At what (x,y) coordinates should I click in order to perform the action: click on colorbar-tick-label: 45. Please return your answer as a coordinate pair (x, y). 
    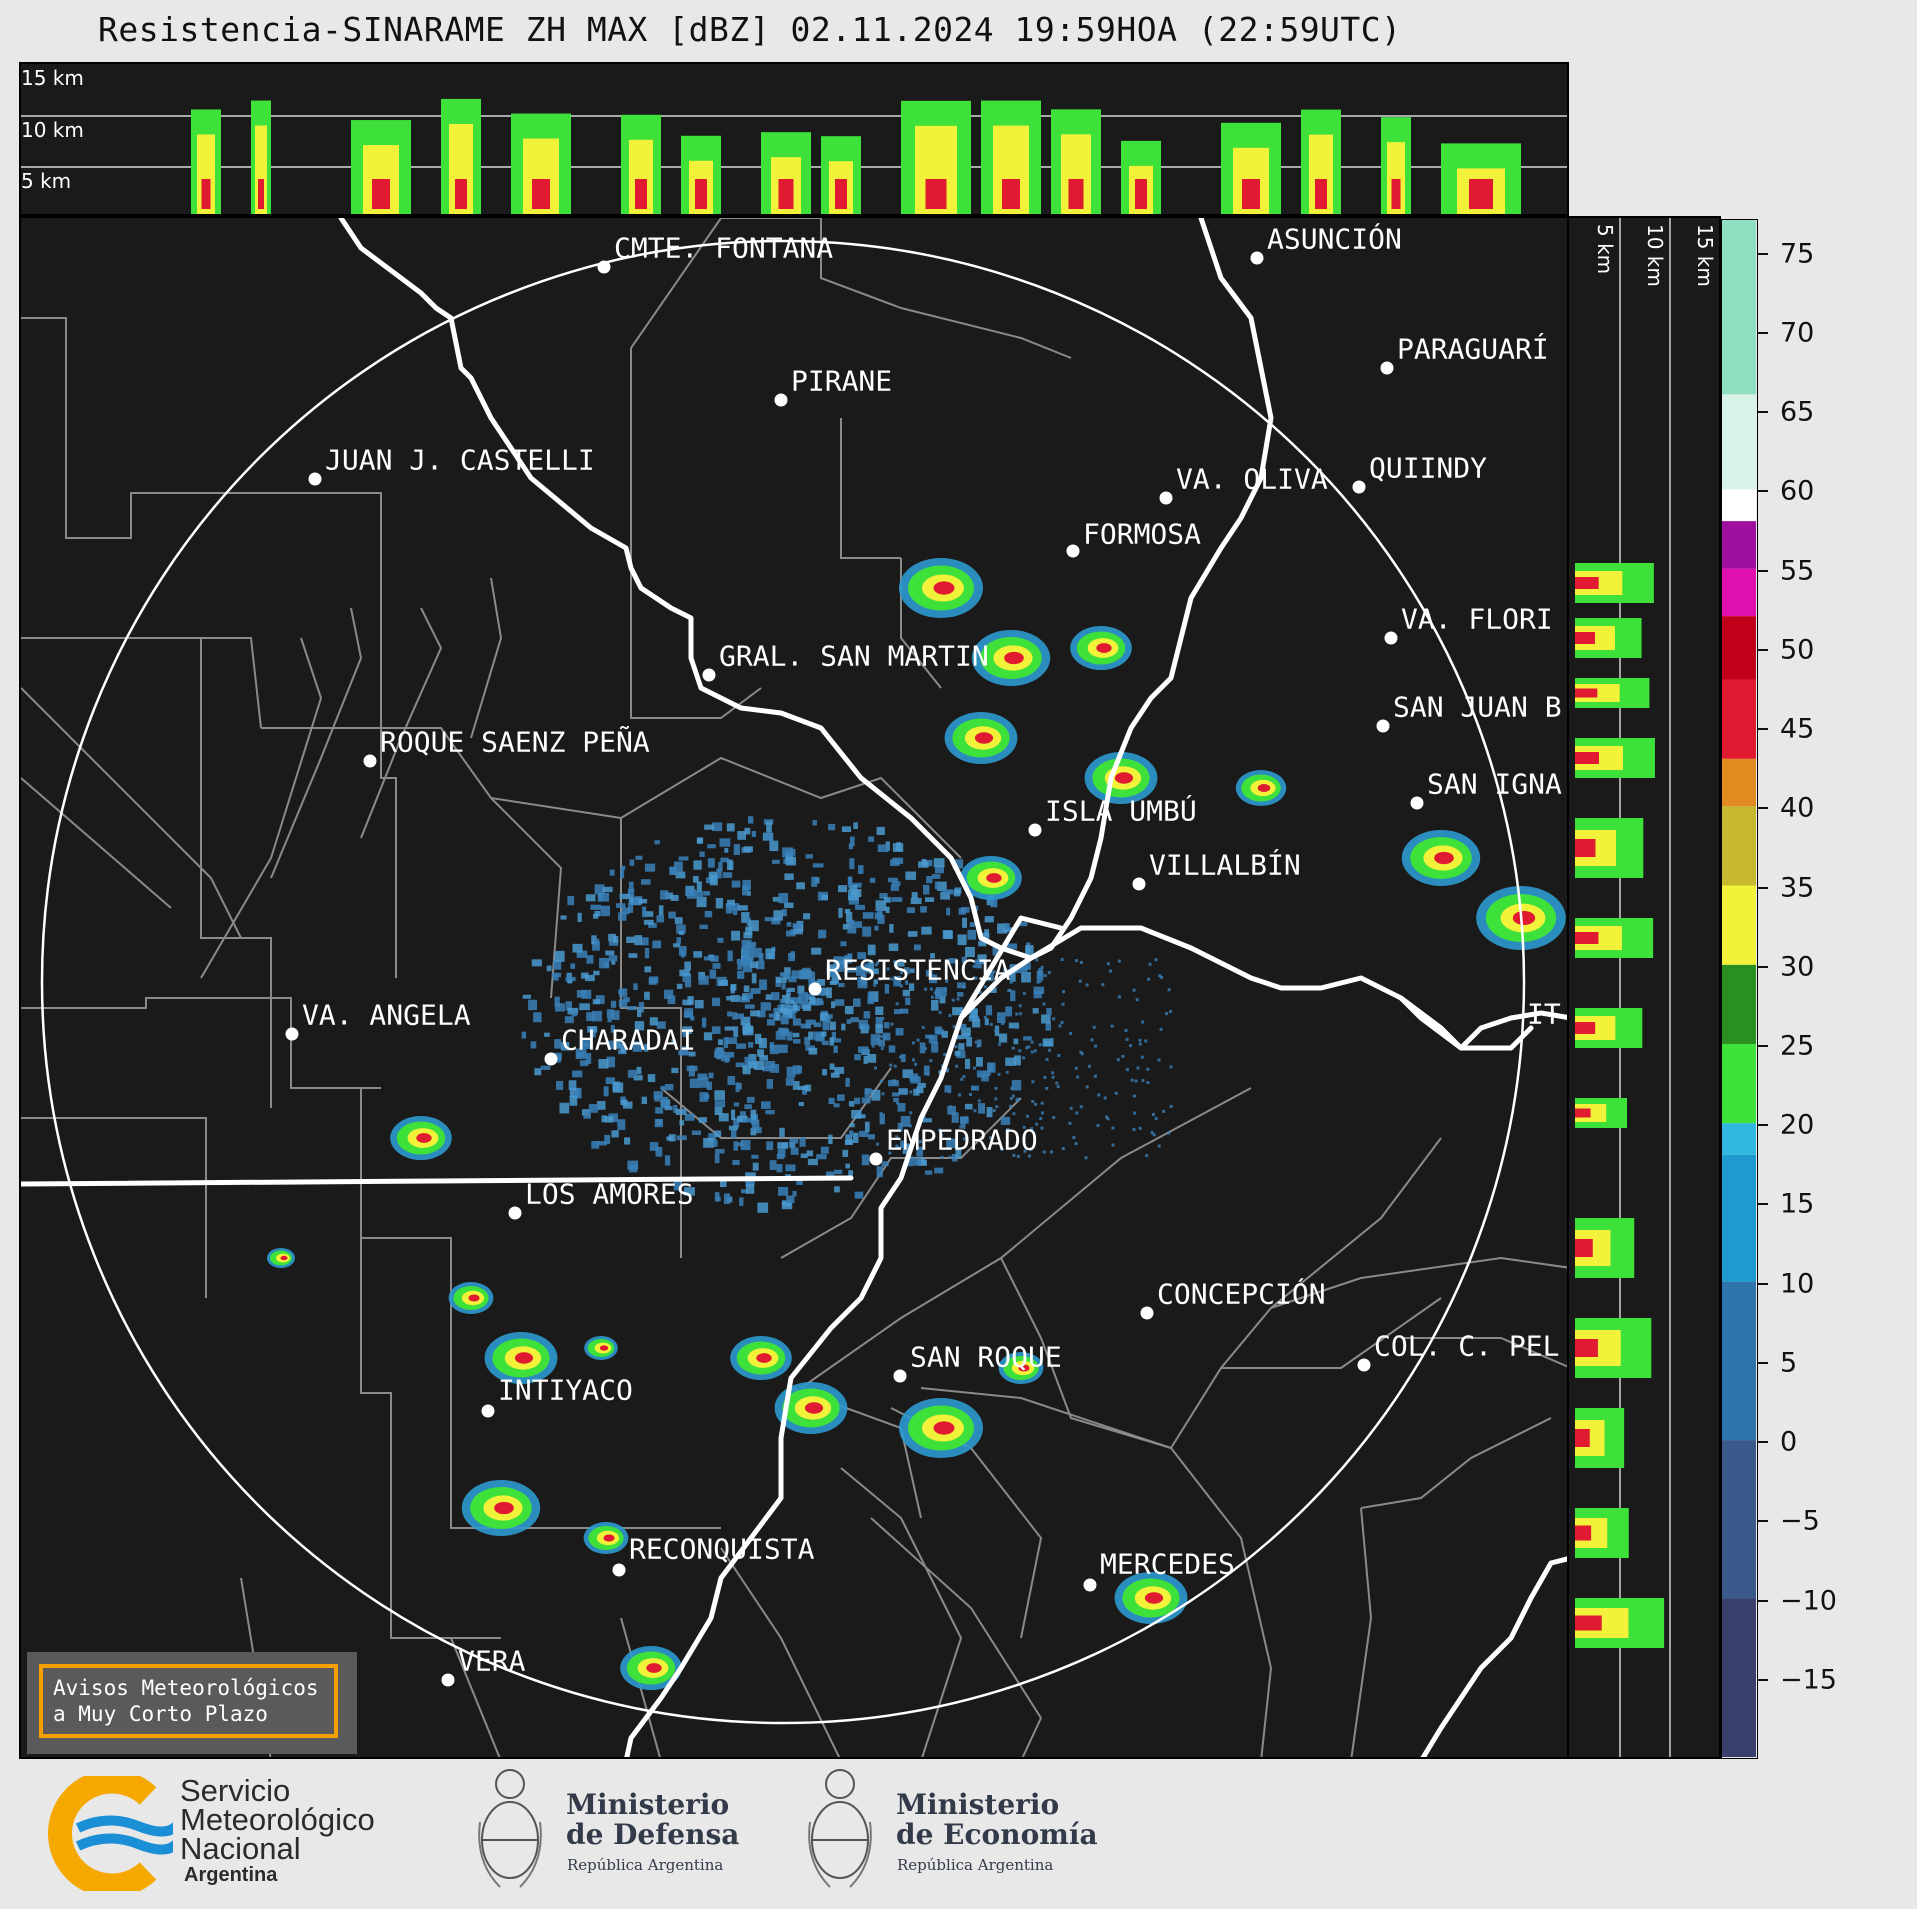
    Looking at the image, I should click on (1797, 729).